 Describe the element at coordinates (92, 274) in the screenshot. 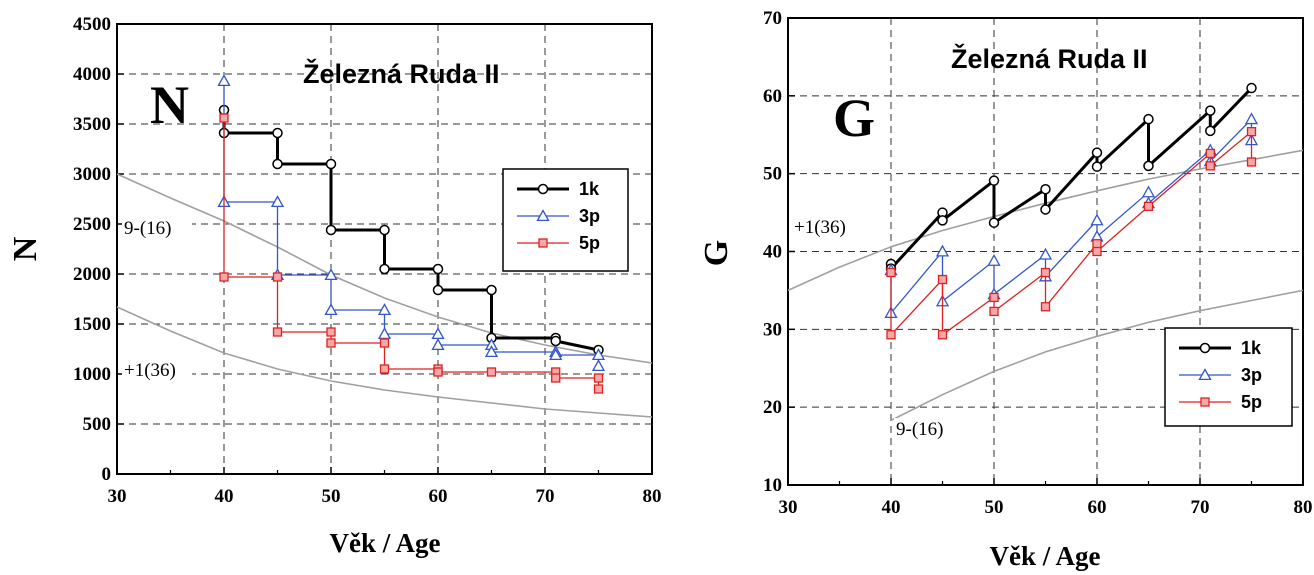

I see `chart-n-y-tick-label: 2000` at that location.